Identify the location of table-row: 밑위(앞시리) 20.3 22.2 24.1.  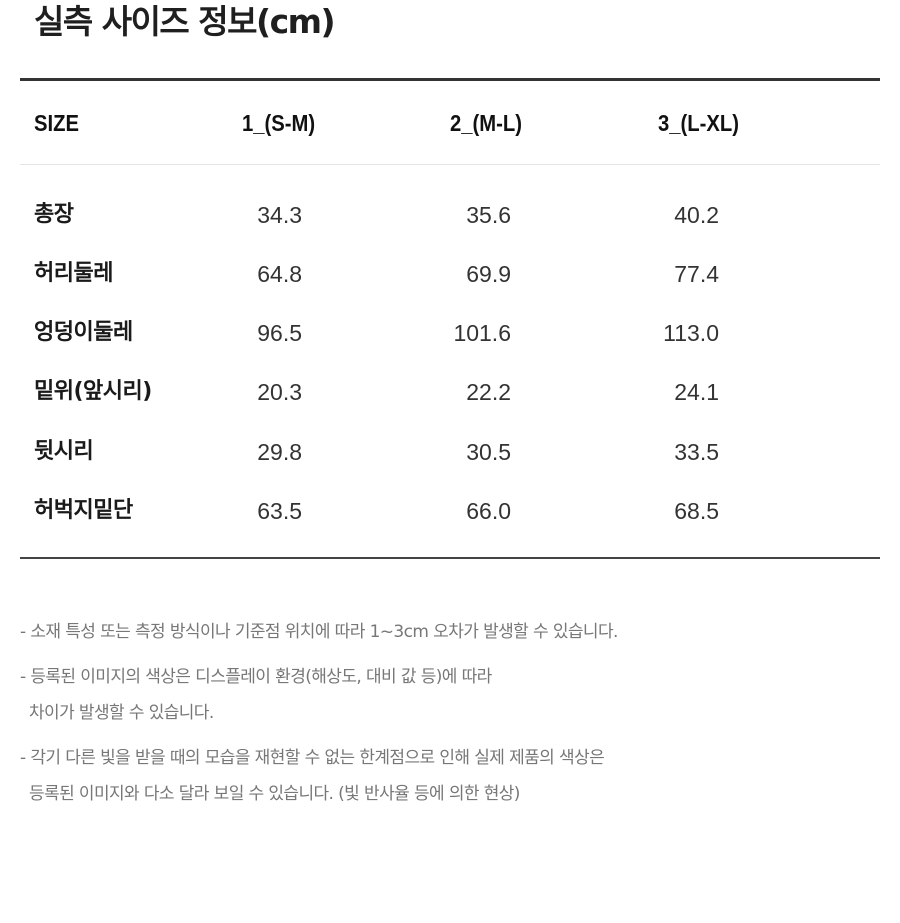
(450, 392).